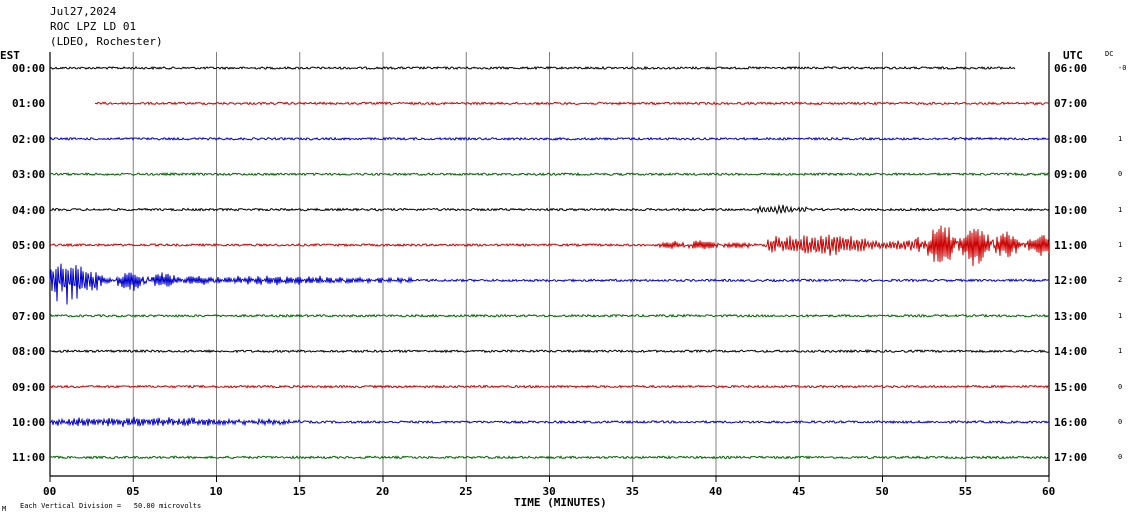 Image resolution: width=1130 pixels, height=519 pixels. What do you see at coordinates (1071, 139) in the screenshot?
I see `utc-hour-label: 08:00` at bounding box center [1071, 139].